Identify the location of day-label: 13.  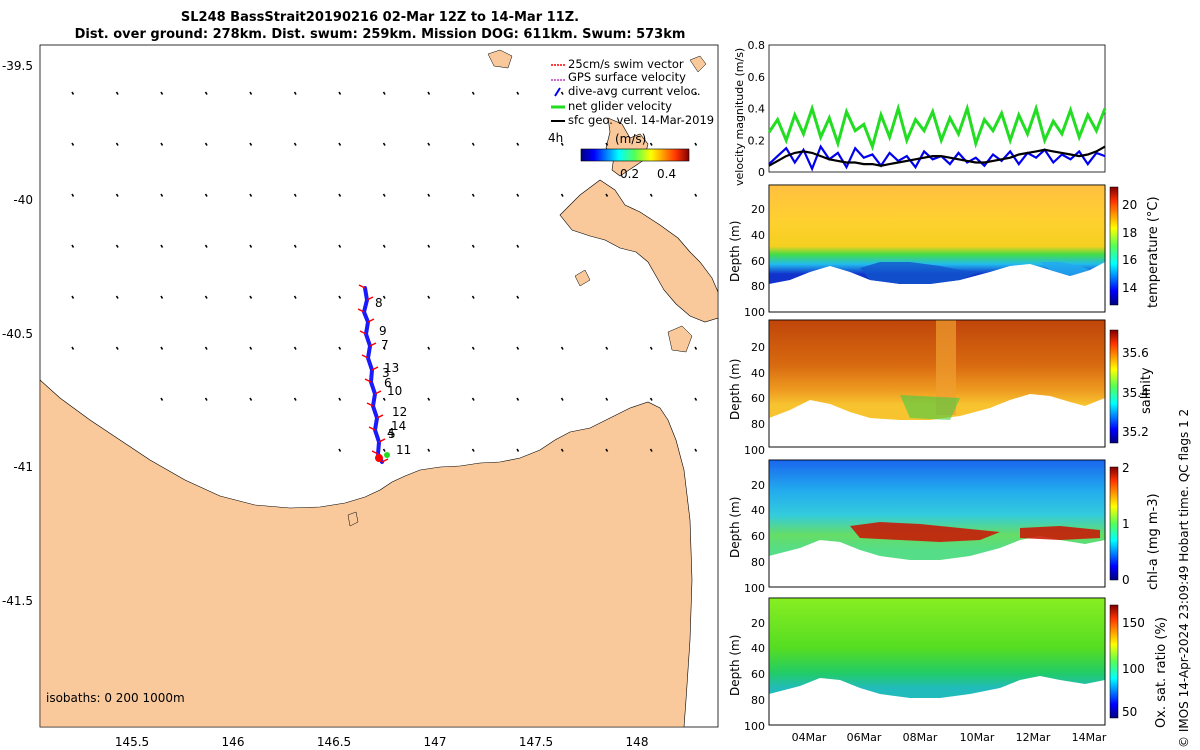
(391, 368).